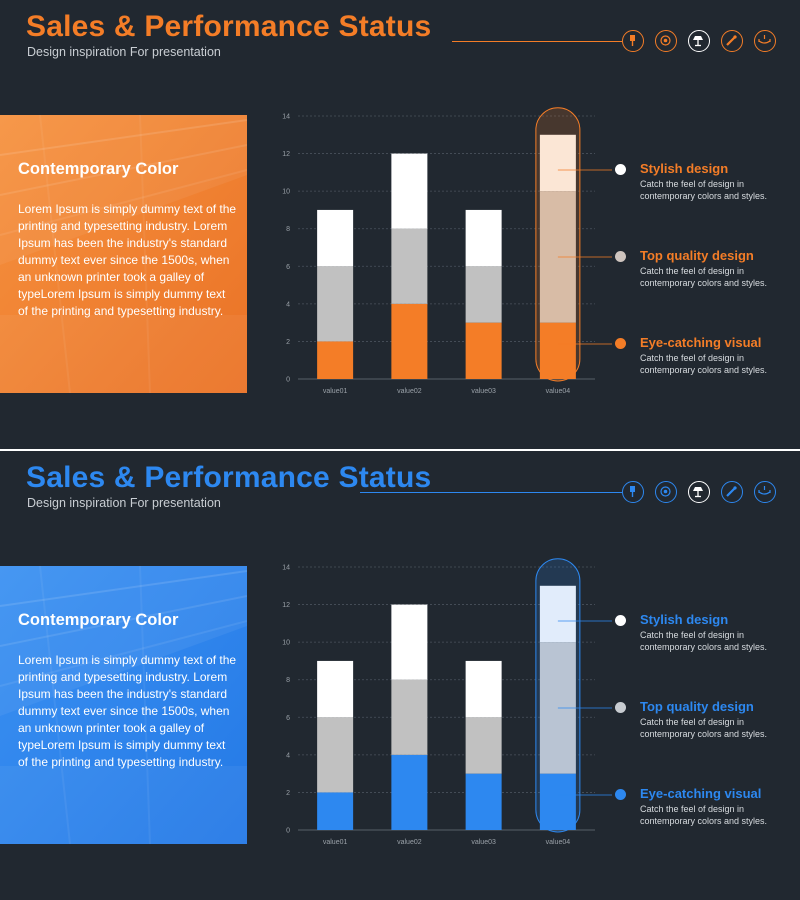 The image size is (800, 900). What do you see at coordinates (400, 450) in the screenshot?
I see `slide-divider` at bounding box center [400, 450].